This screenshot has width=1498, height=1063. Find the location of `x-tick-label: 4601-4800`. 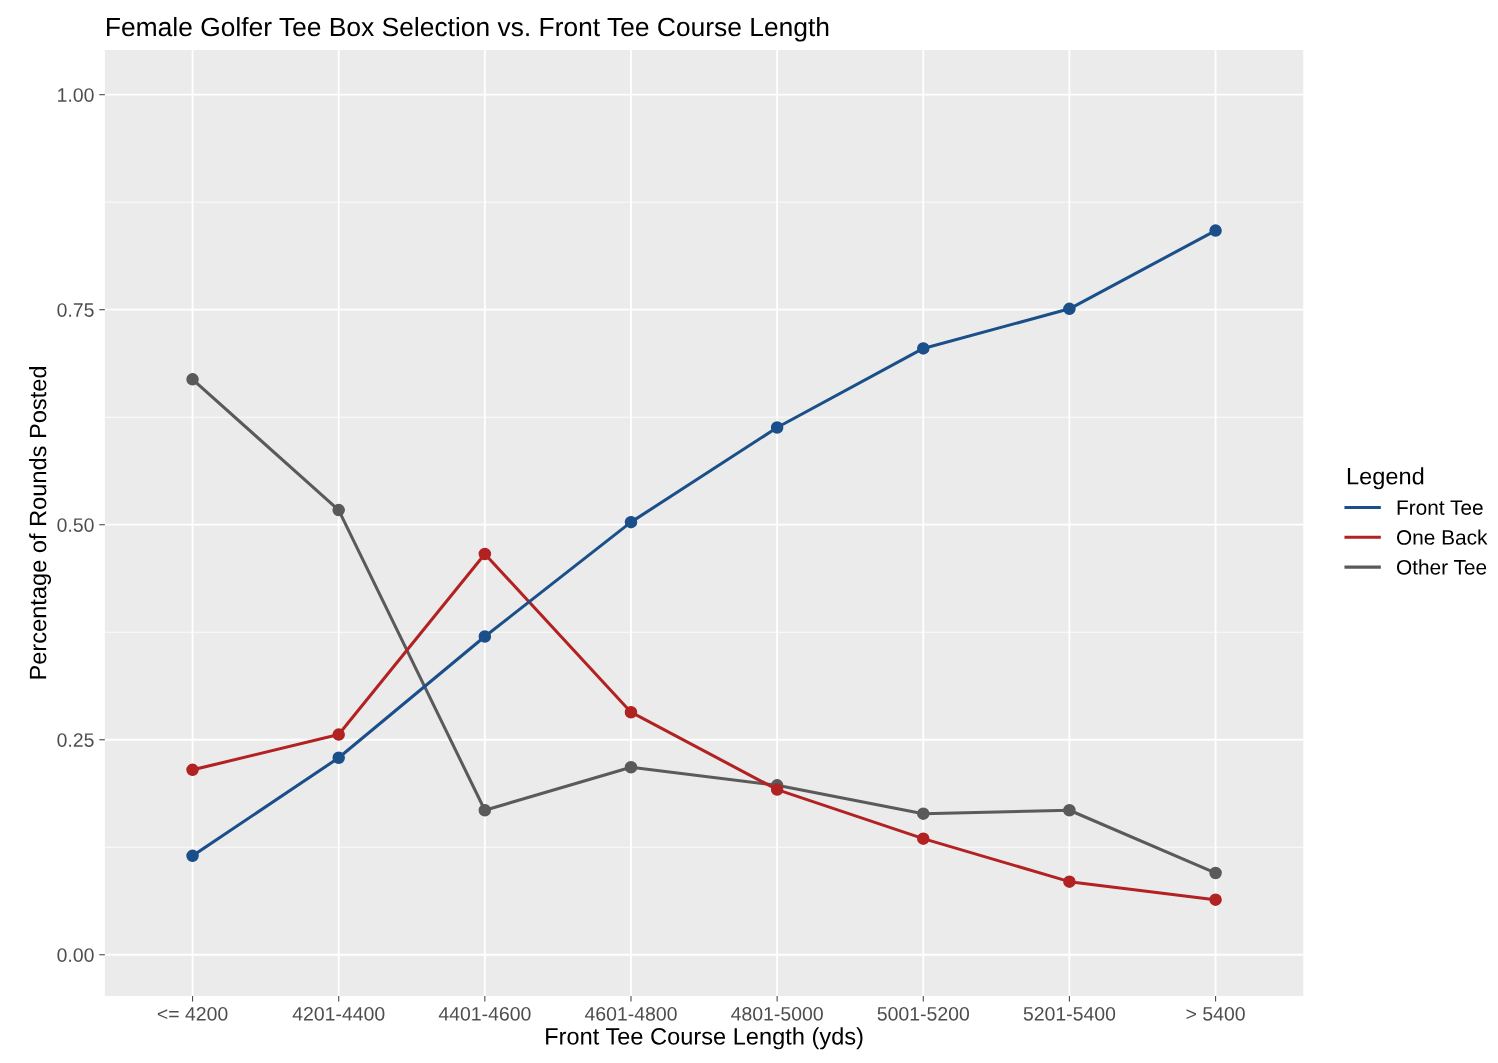

x-tick-label: 4601-4800 is located at coordinates (630, 1013).